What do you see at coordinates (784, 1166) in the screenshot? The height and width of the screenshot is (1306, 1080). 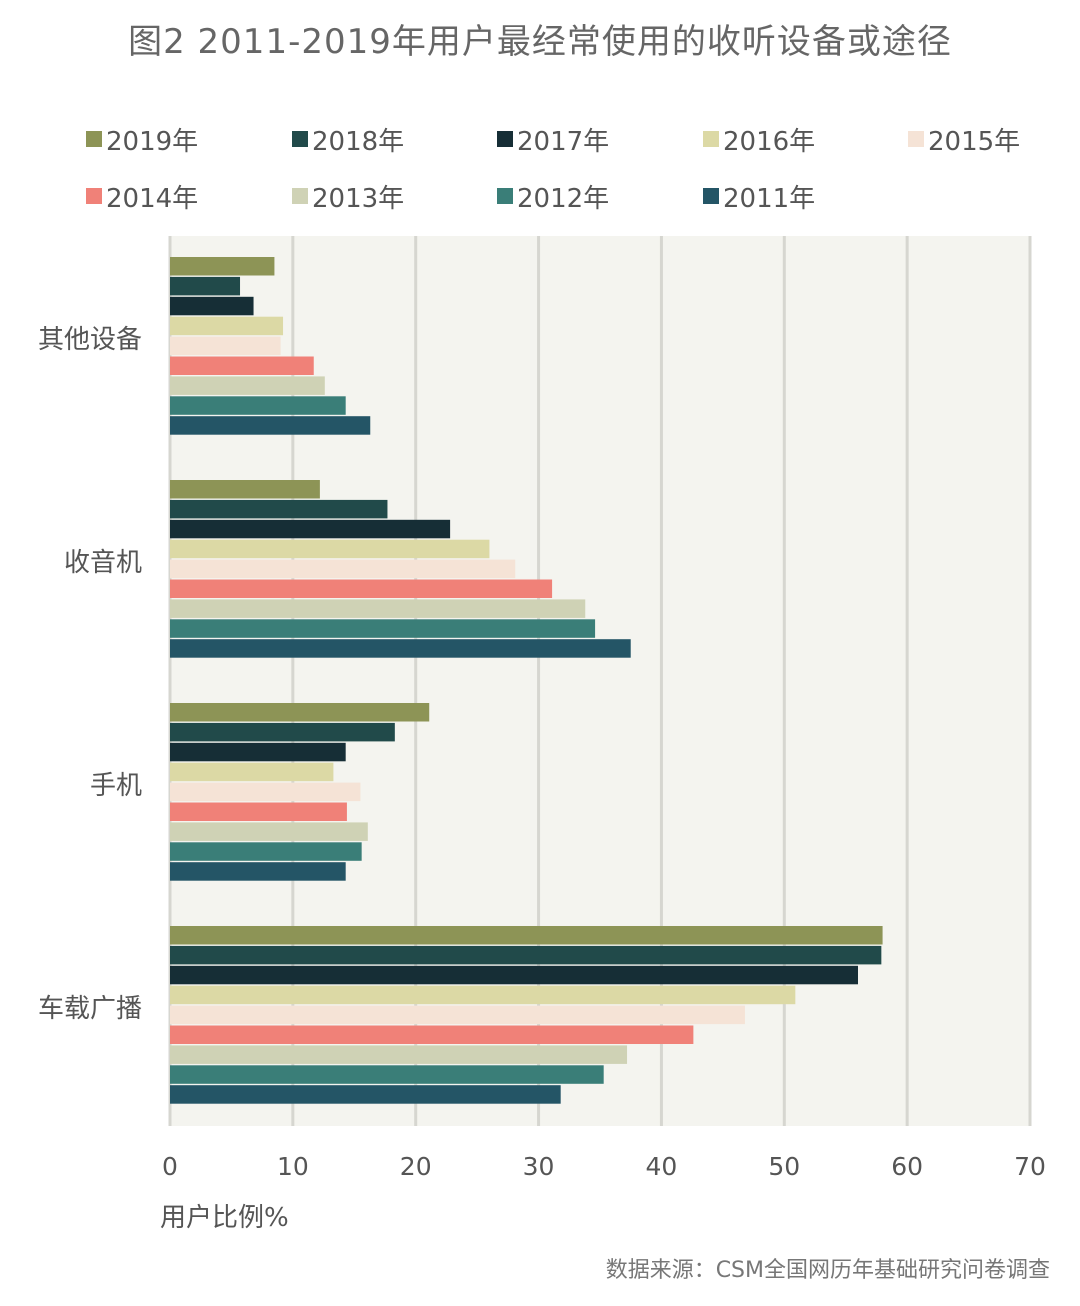 I see `x-tick-label: 50` at bounding box center [784, 1166].